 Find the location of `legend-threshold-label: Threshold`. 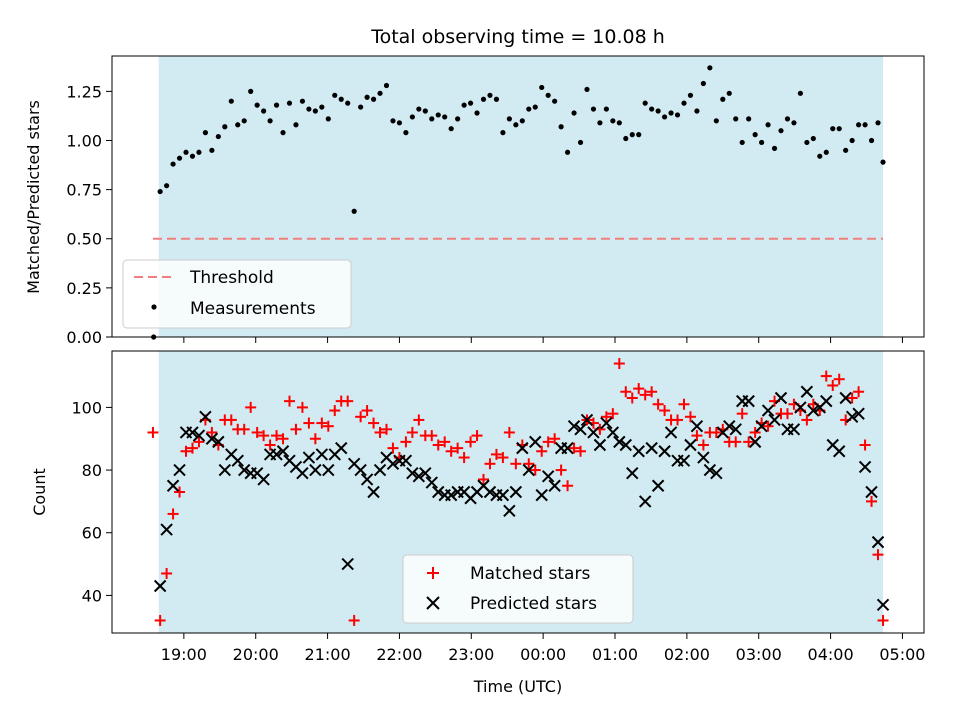

legend-threshold-label: Threshold is located at coordinates (231, 278).